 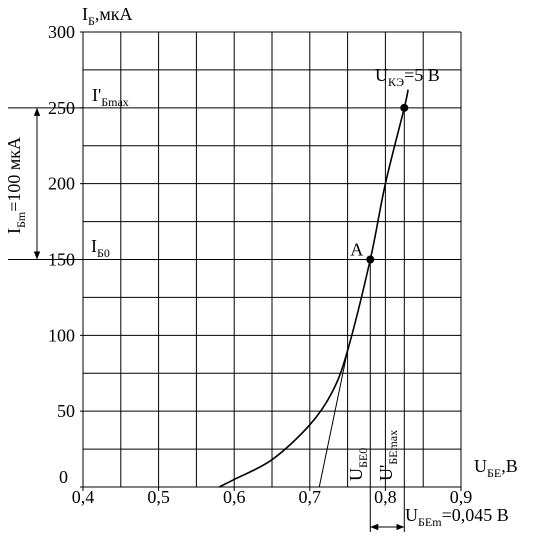 I want to click on x-tick-label: 0,5, so click(x=158, y=497).